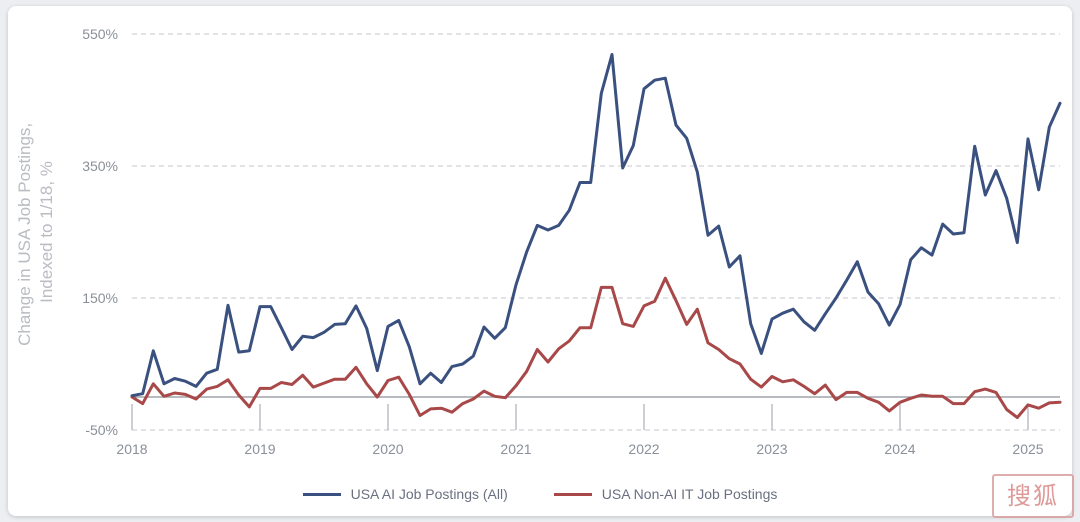 This screenshot has height=522, width=1080. What do you see at coordinates (899, 449) in the screenshot?
I see `x-tick-label: 2024` at bounding box center [899, 449].